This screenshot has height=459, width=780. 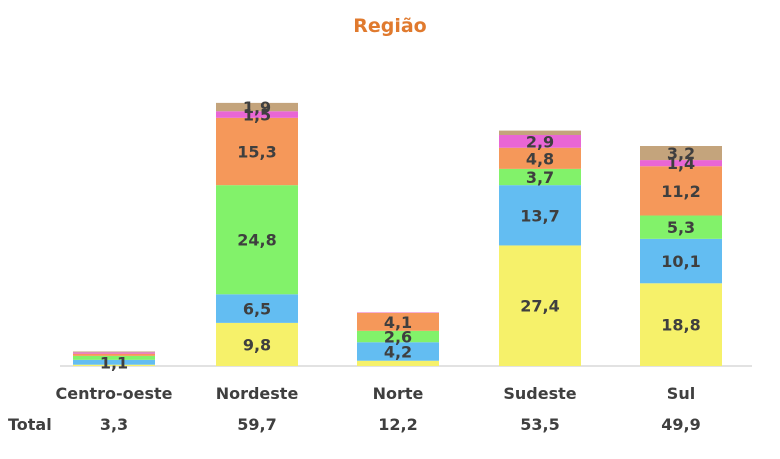 I want to click on segment-label-norte-3: 4,1, so click(x=398, y=322).